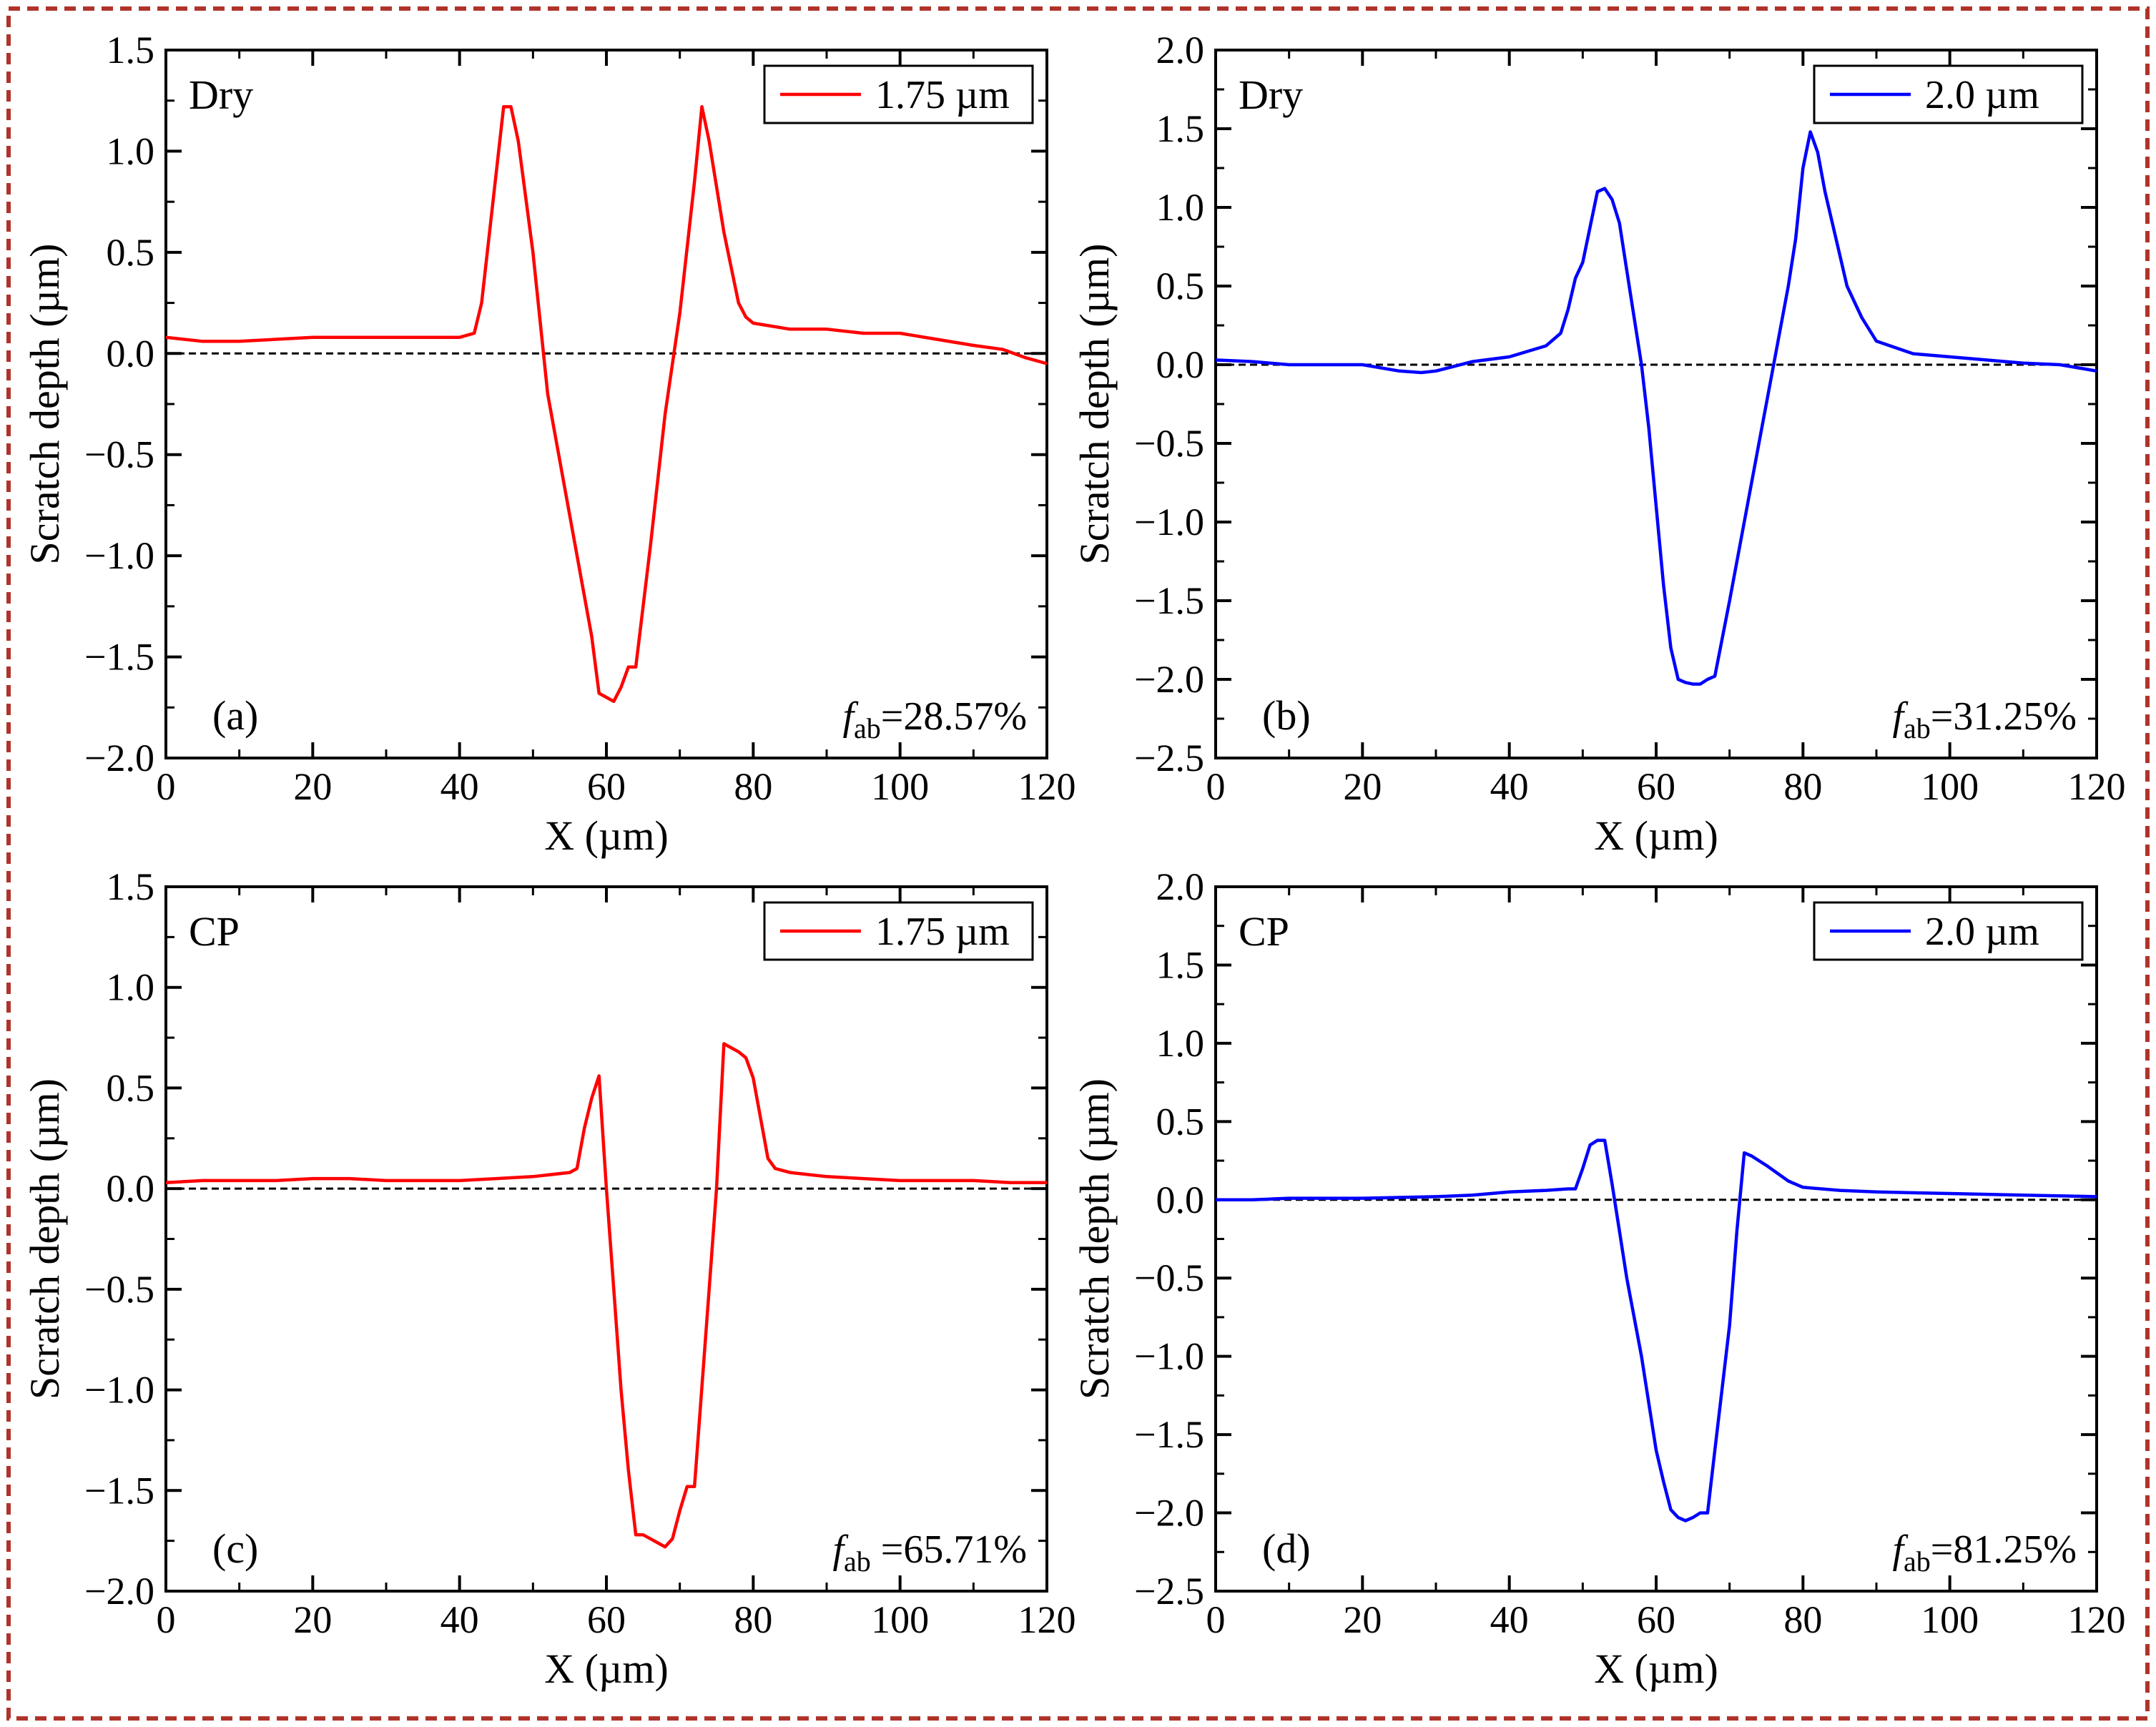 This screenshot has height=1727, width=2156. I want to click on panel-tag: (c), so click(235, 1549).